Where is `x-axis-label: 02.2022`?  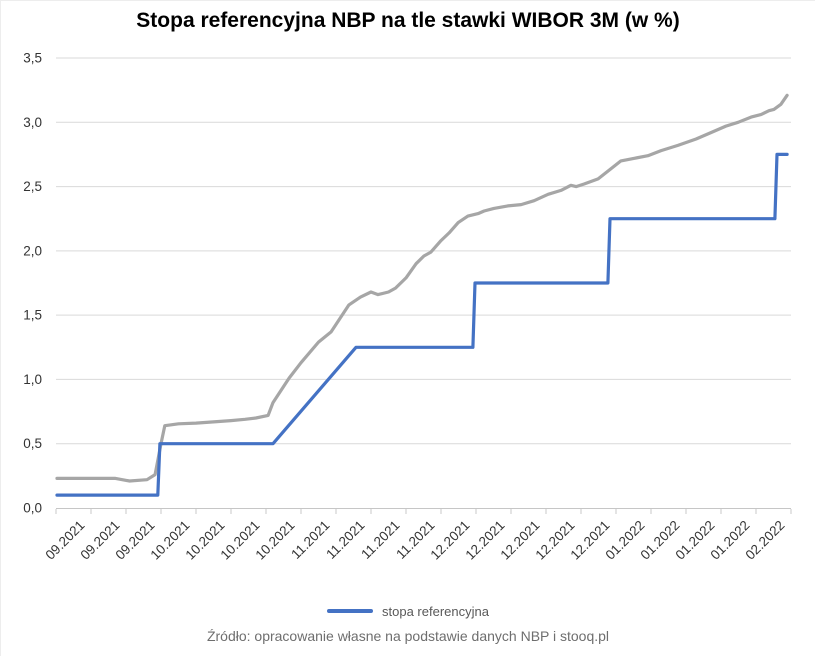 x-axis-label: 02.2022 is located at coordinates (764, 540).